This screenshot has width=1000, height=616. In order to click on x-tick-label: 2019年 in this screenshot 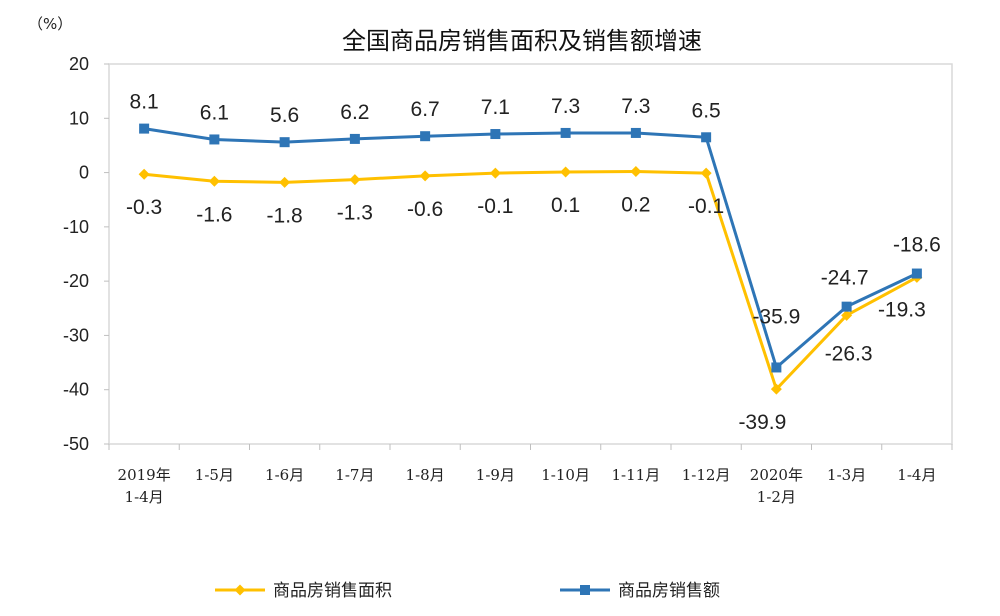, I will do `click(144, 475)`.